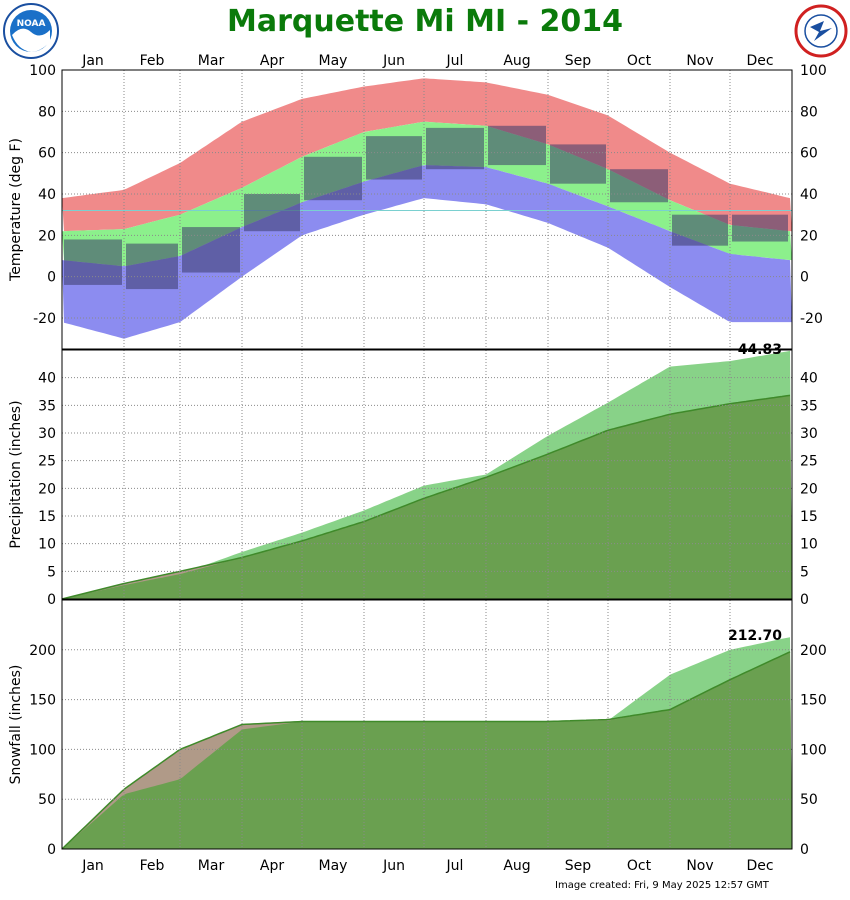 This screenshot has width=850, height=900. I want to click on total-annotation: 212.70, so click(755, 636).